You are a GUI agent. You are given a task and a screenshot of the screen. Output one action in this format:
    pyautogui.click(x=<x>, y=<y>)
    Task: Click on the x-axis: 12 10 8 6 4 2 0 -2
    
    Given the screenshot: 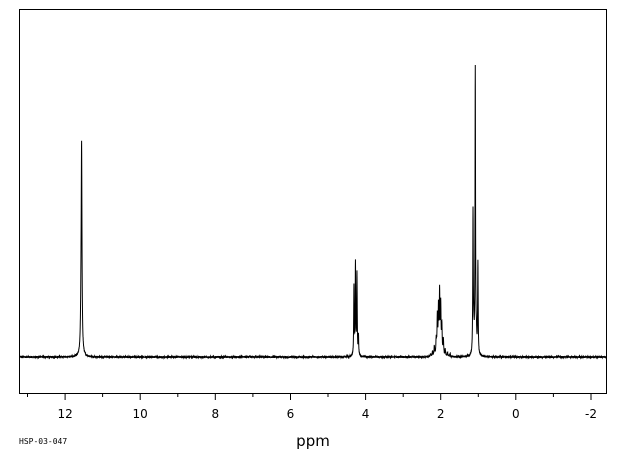 What is the action you would take?
    pyautogui.click(x=312, y=407)
    